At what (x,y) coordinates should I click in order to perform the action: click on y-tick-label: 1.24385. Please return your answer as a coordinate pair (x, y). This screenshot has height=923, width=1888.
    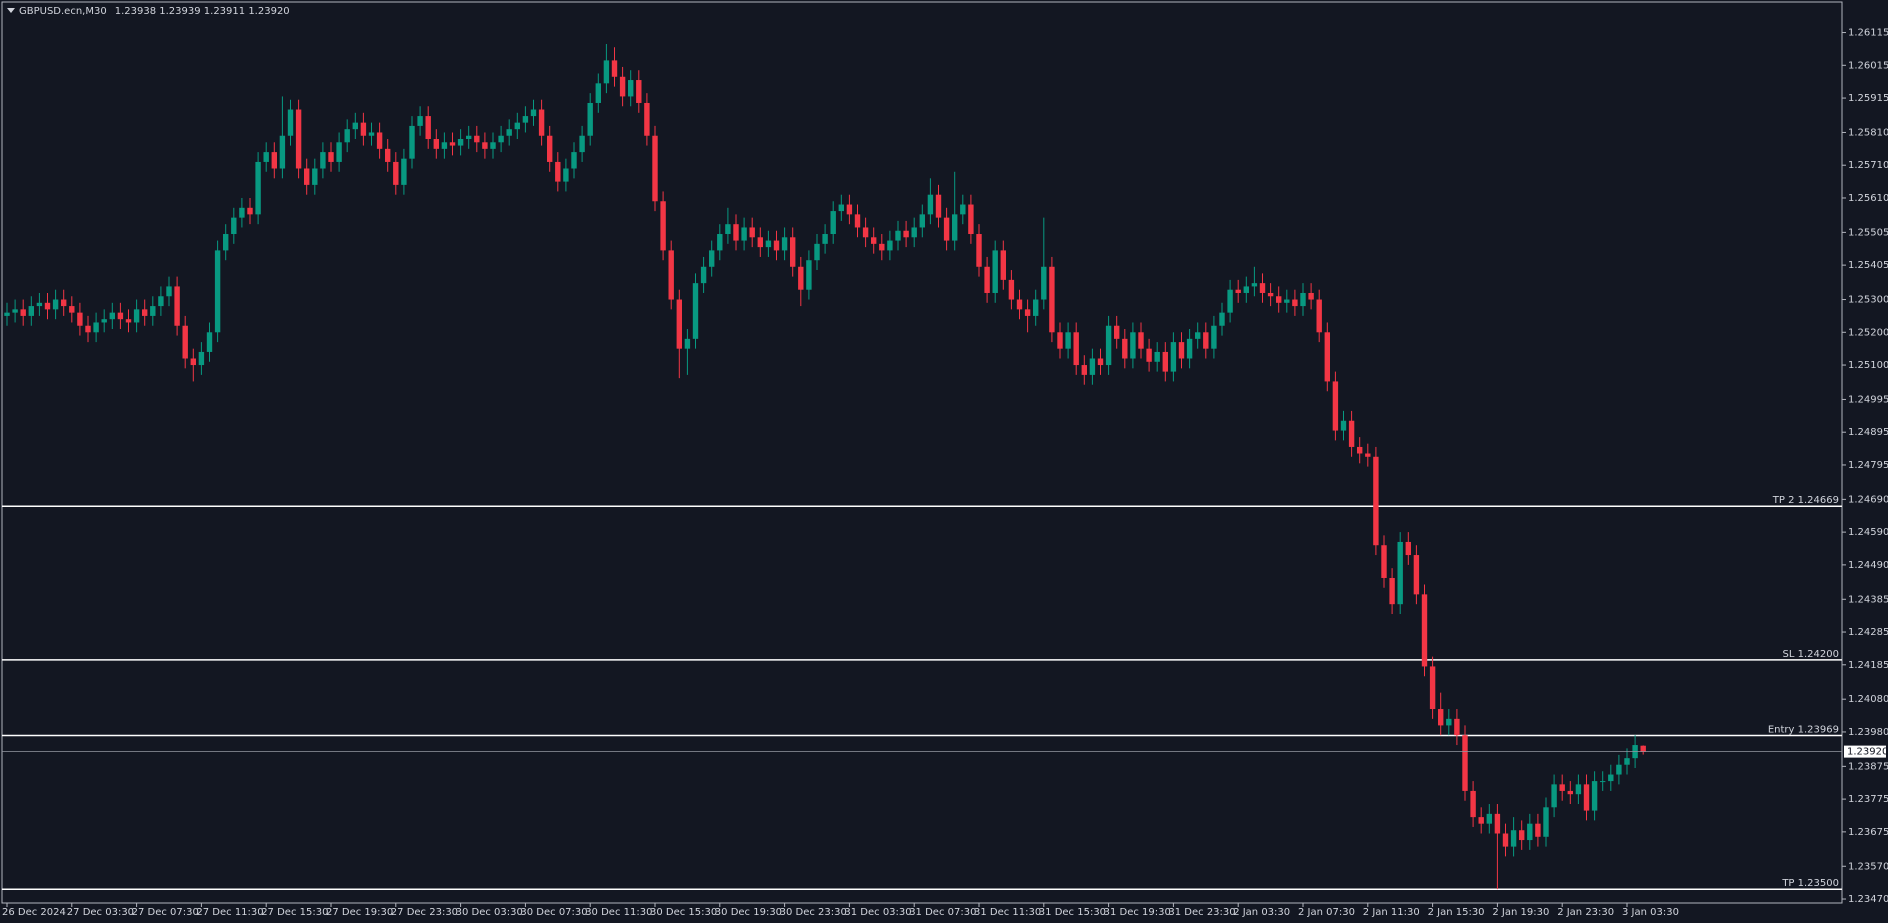
    Looking at the image, I should click on (1868, 599).